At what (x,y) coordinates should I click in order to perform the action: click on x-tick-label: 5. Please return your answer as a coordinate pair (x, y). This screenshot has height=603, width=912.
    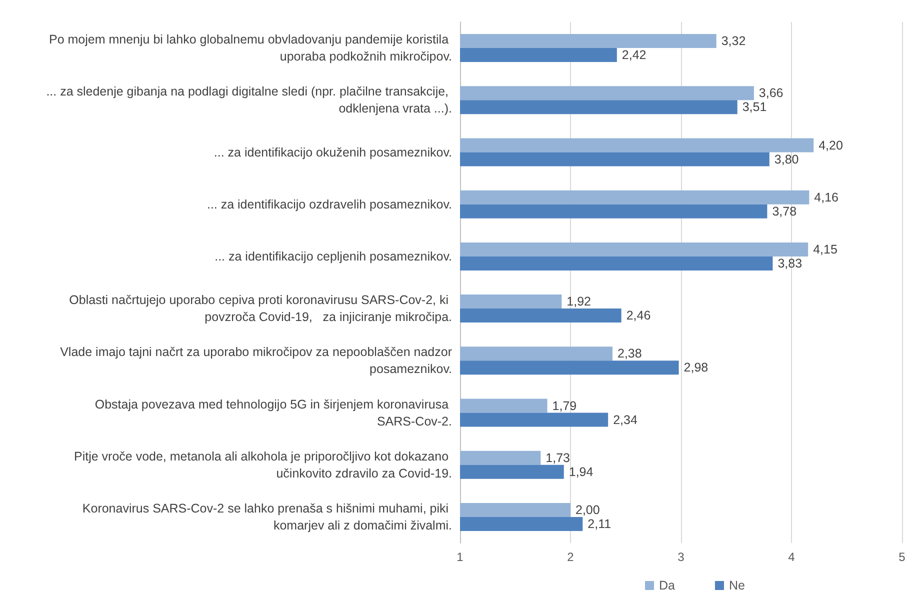
    Looking at the image, I should click on (902, 557).